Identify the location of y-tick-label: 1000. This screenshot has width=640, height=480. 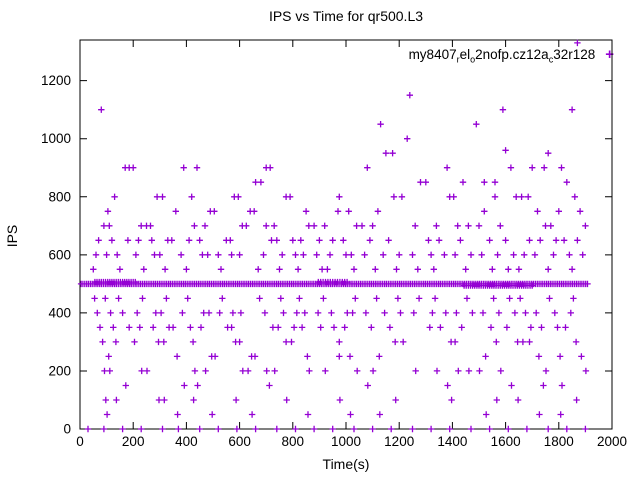
(56, 138).